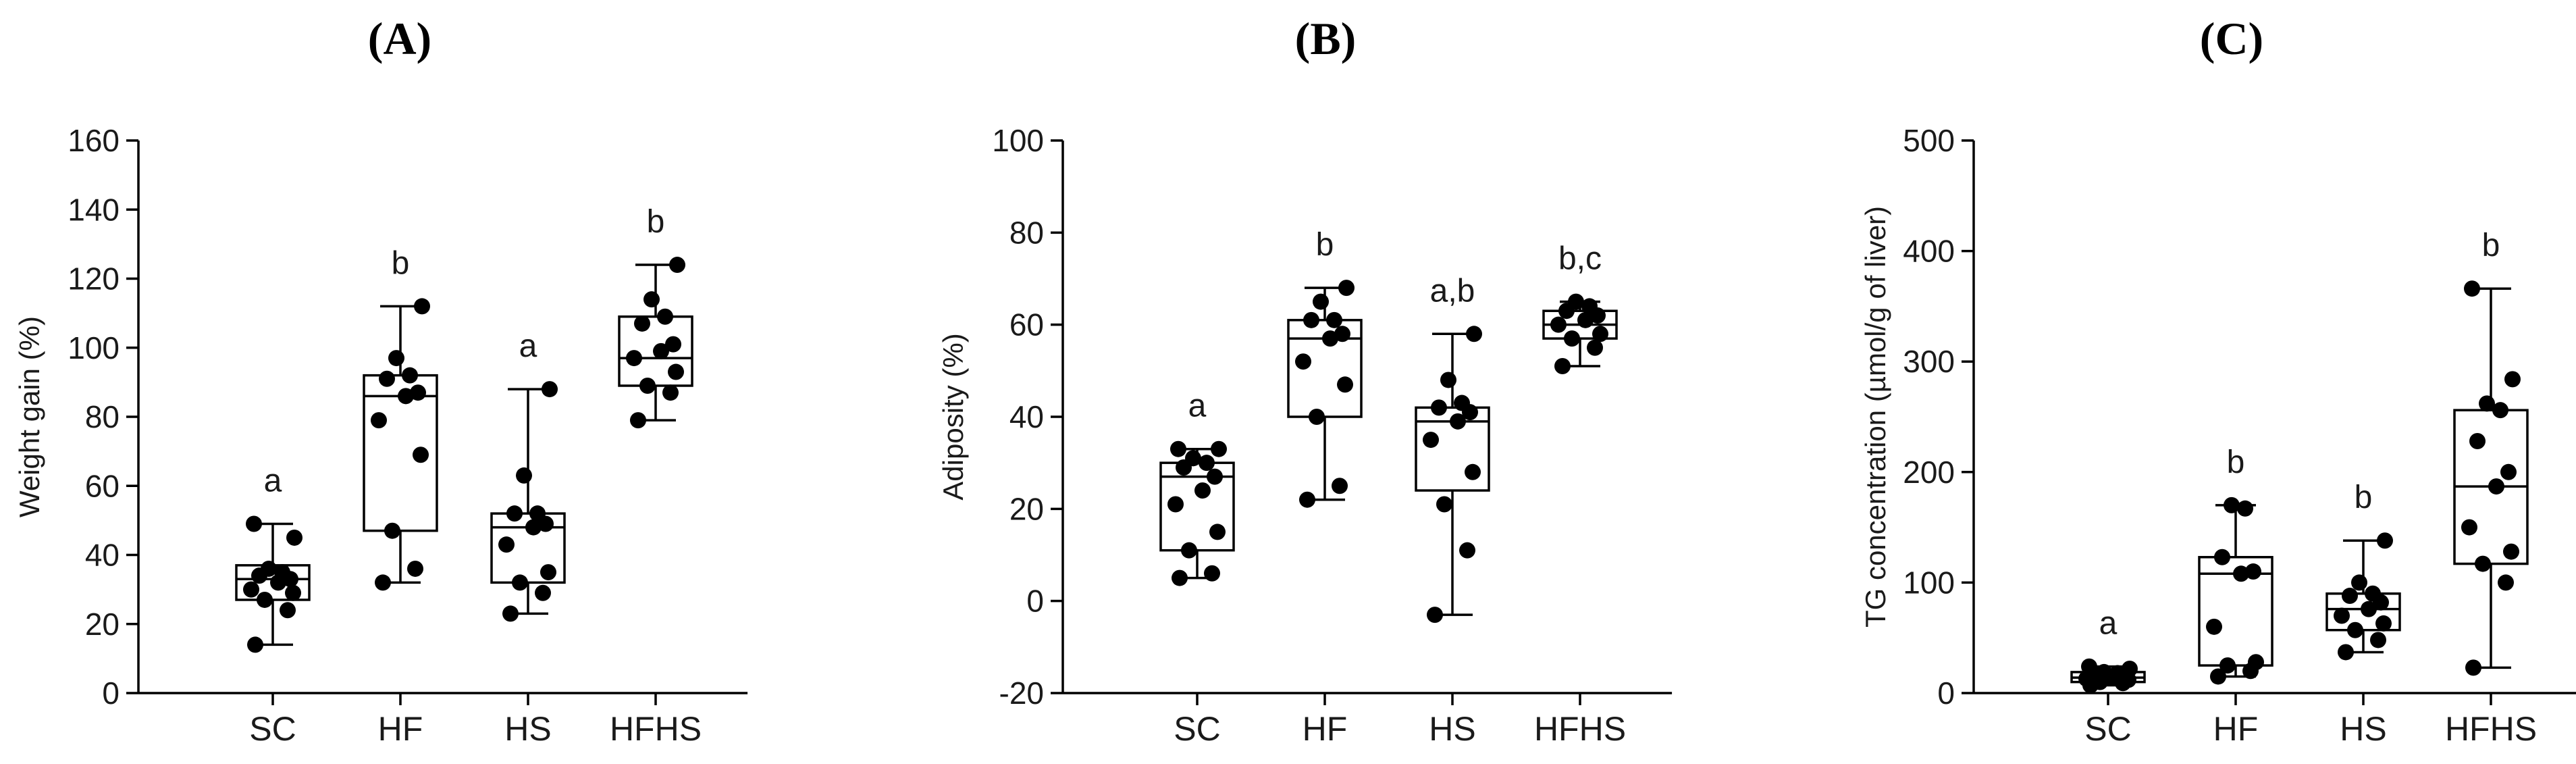 This screenshot has height=764, width=2576. I want to click on panel-title: (B), so click(1326, 38).